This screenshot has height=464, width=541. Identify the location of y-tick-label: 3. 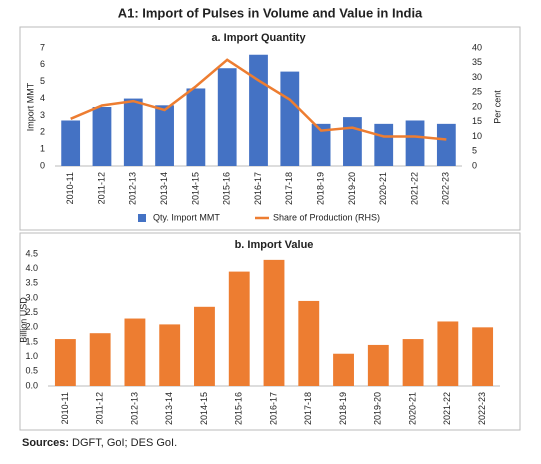
(42, 115).